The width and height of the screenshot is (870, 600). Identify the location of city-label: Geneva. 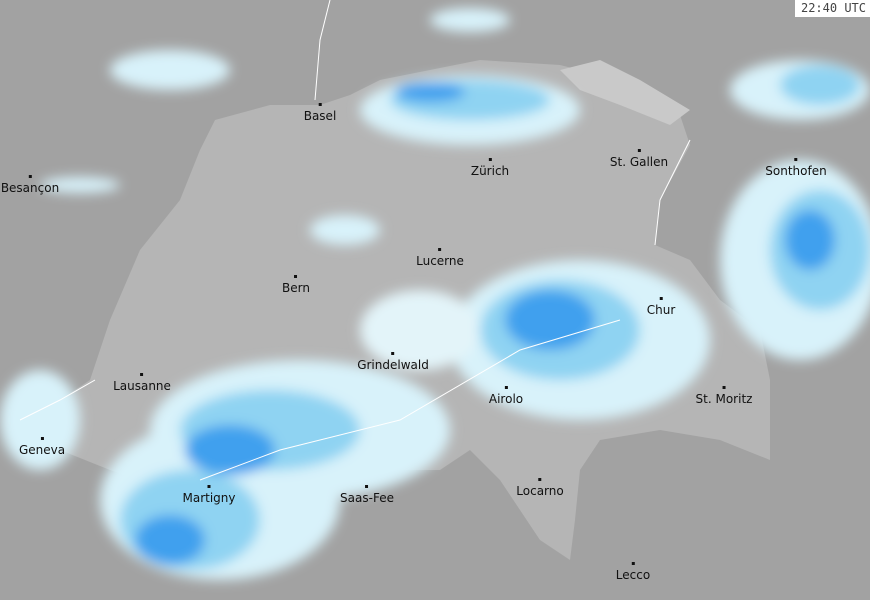
(42, 450).